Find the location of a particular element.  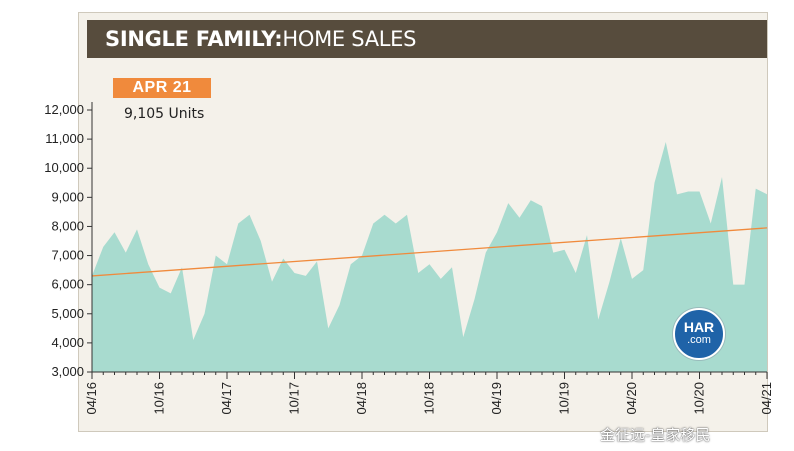

x-tick-label: 10/17 is located at coordinates (294, 398).